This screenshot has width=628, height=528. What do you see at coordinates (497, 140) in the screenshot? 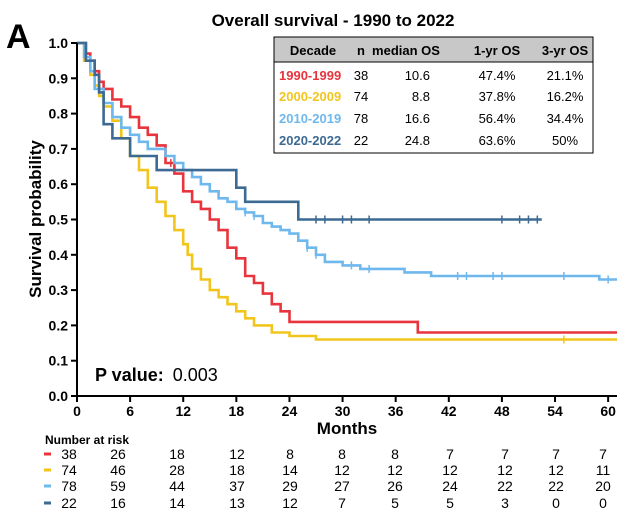
I see `table-cell: 63.6%` at bounding box center [497, 140].